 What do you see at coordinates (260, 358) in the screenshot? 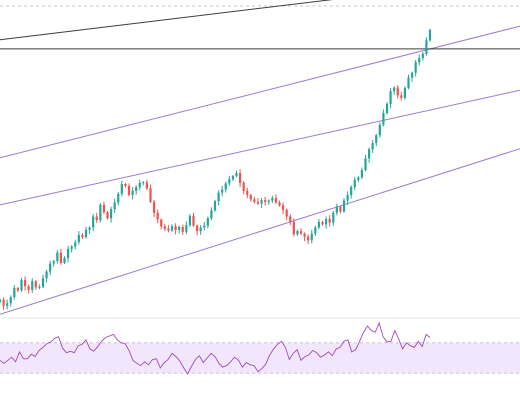
I see `rsi-band` at bounding box center [260, 358].